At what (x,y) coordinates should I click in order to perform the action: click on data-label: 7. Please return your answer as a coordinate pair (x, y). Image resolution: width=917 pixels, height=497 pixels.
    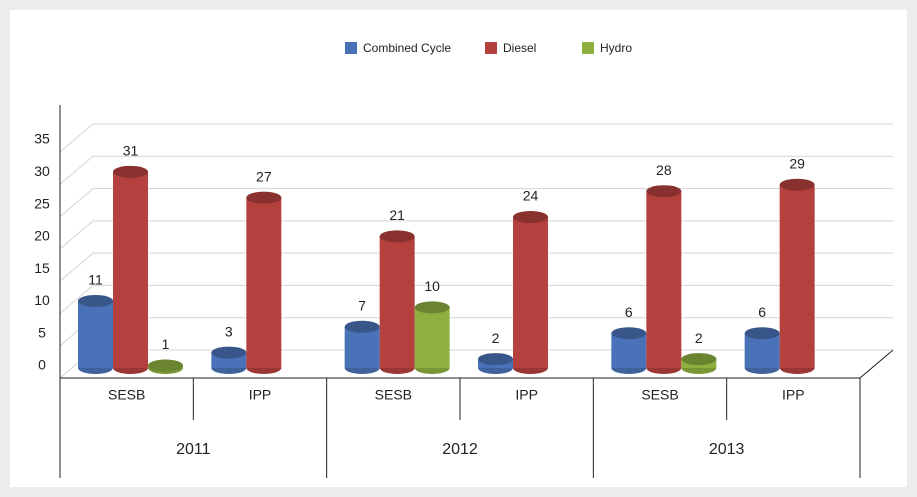
    Looking at the image, I should click on (362, 306).